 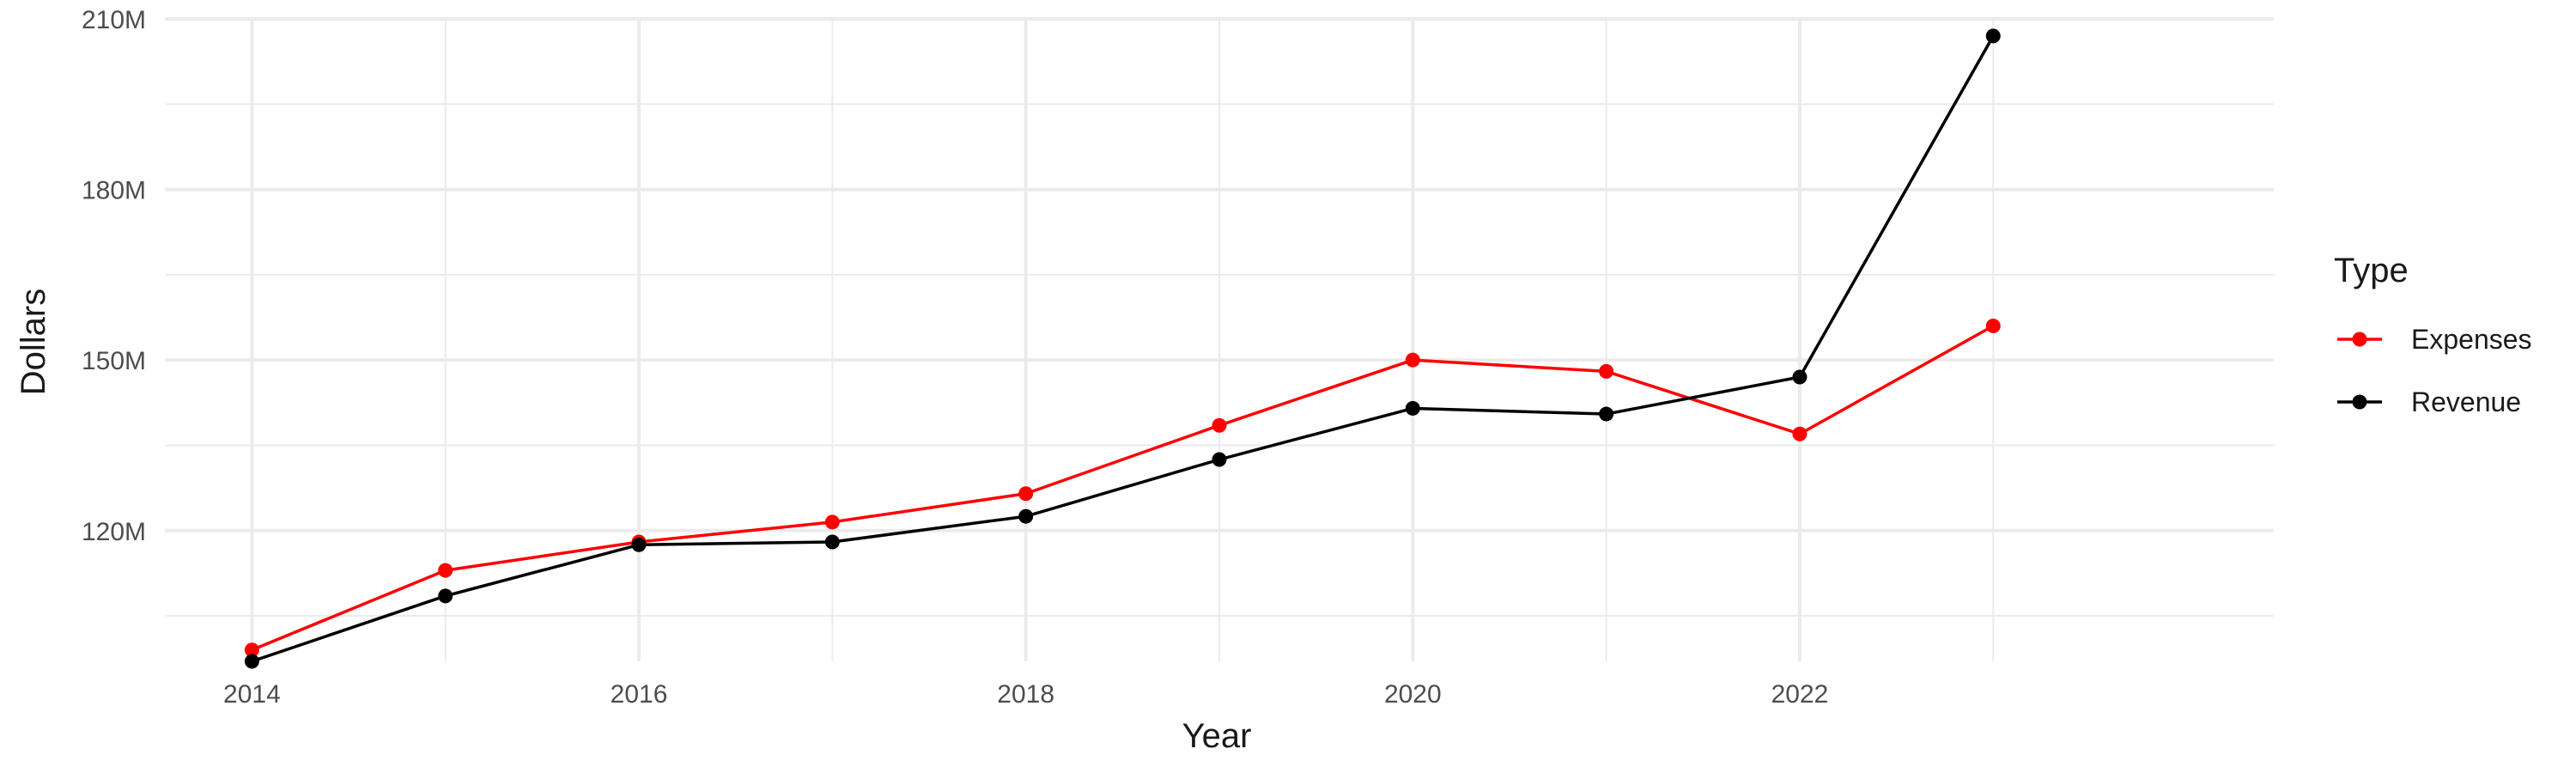 I want to click on x-axis-ticks: 2014 2016 2018 2020 2022, so click(x=1025, y=694).